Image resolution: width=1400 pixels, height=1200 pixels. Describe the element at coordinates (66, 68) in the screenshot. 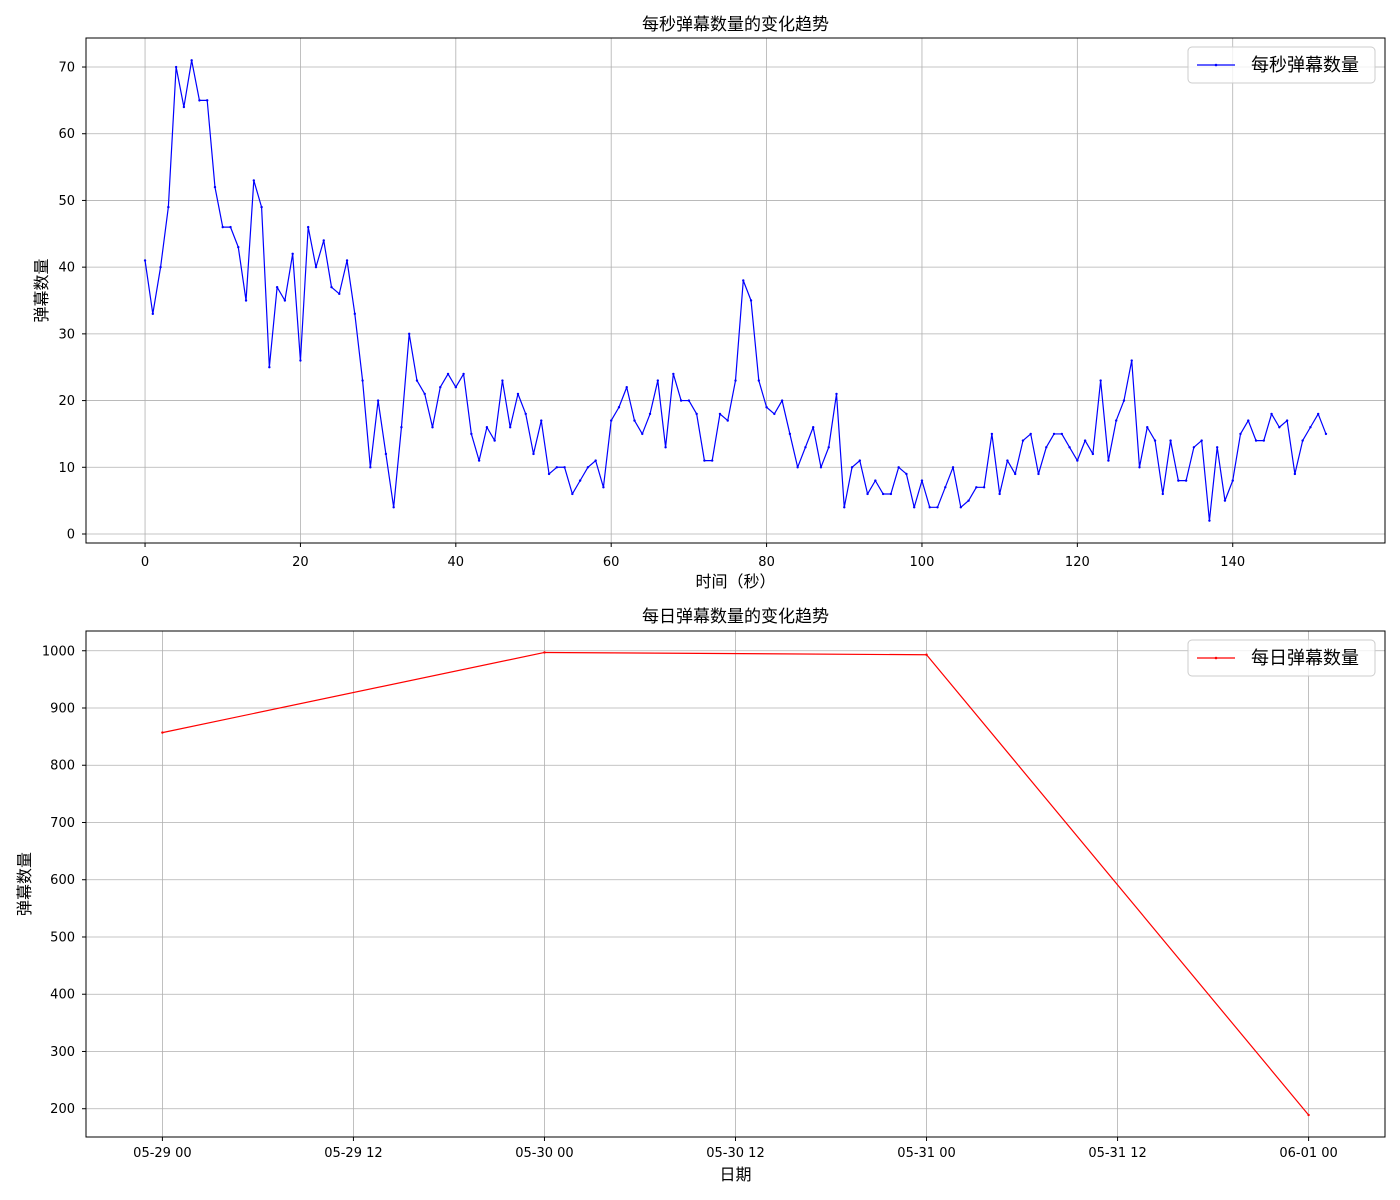

I see `y-tick-label: 70` at that location.